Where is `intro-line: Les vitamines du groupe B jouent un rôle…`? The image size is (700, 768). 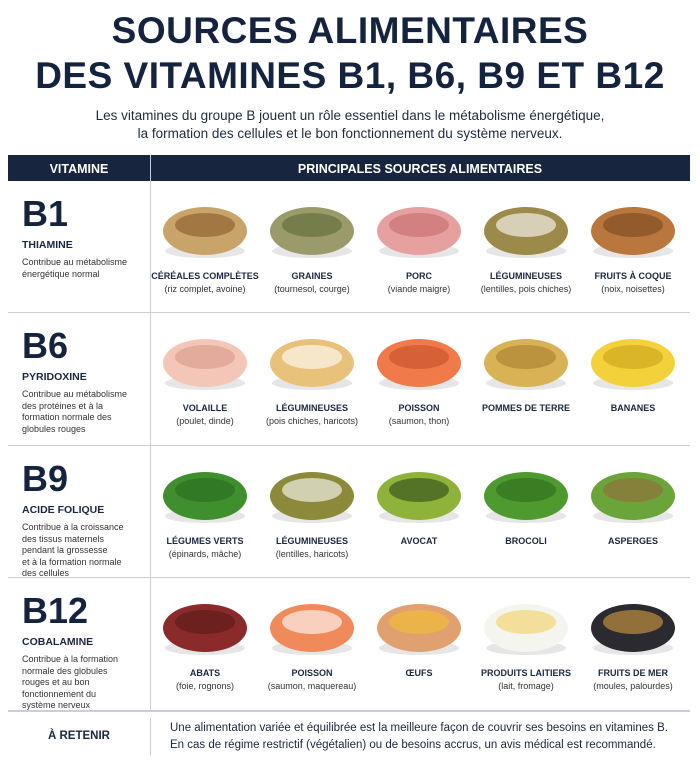
intro-line: Les vitamines du groupe B jouent un rôle… is located at coordinates (350, 115).